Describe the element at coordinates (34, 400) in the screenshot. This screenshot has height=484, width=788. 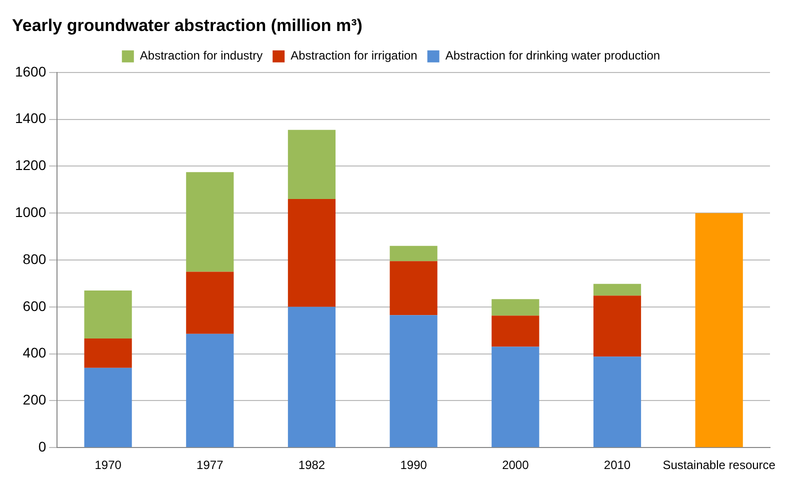
I see `y-tick-label: 200` at that location.